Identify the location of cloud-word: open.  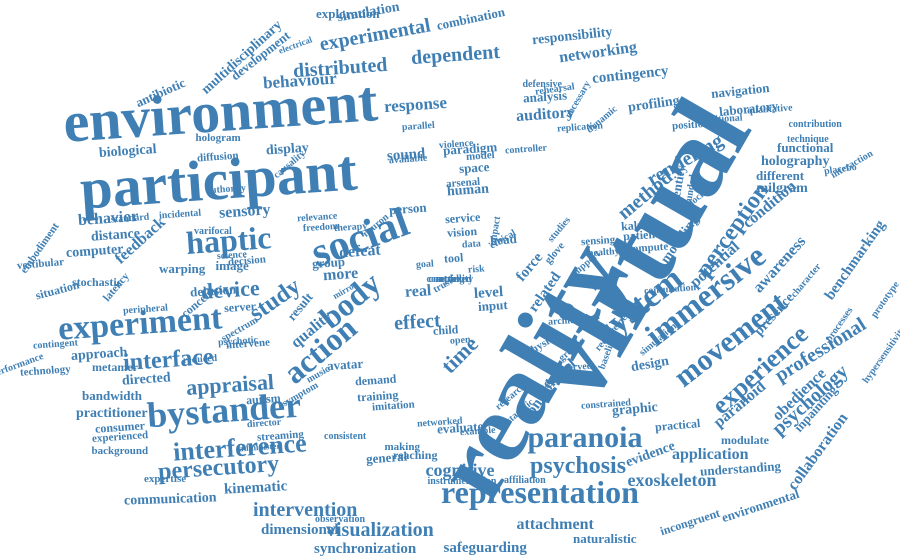
(460, 340).